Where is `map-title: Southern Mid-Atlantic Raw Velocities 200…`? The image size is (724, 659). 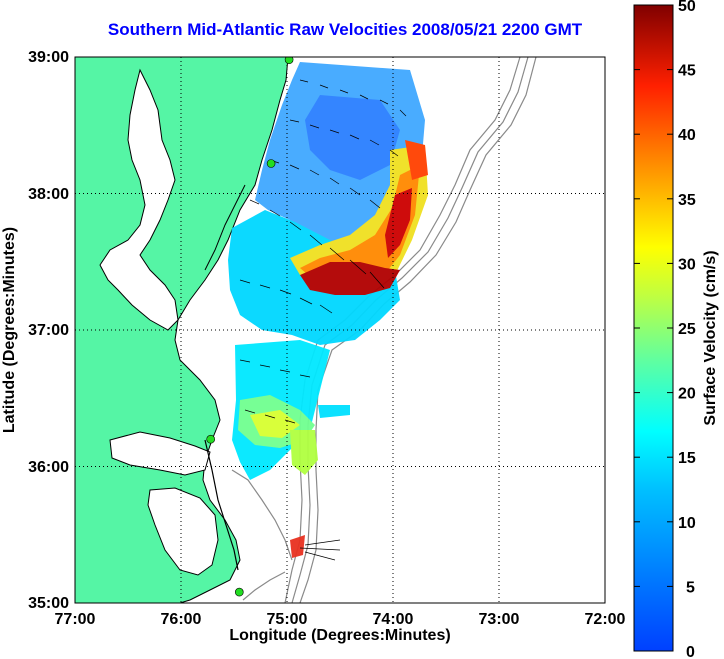
map-title: Southern Mid-Atlantic Raw Velocities 200… is located at coordinates (345, 29).